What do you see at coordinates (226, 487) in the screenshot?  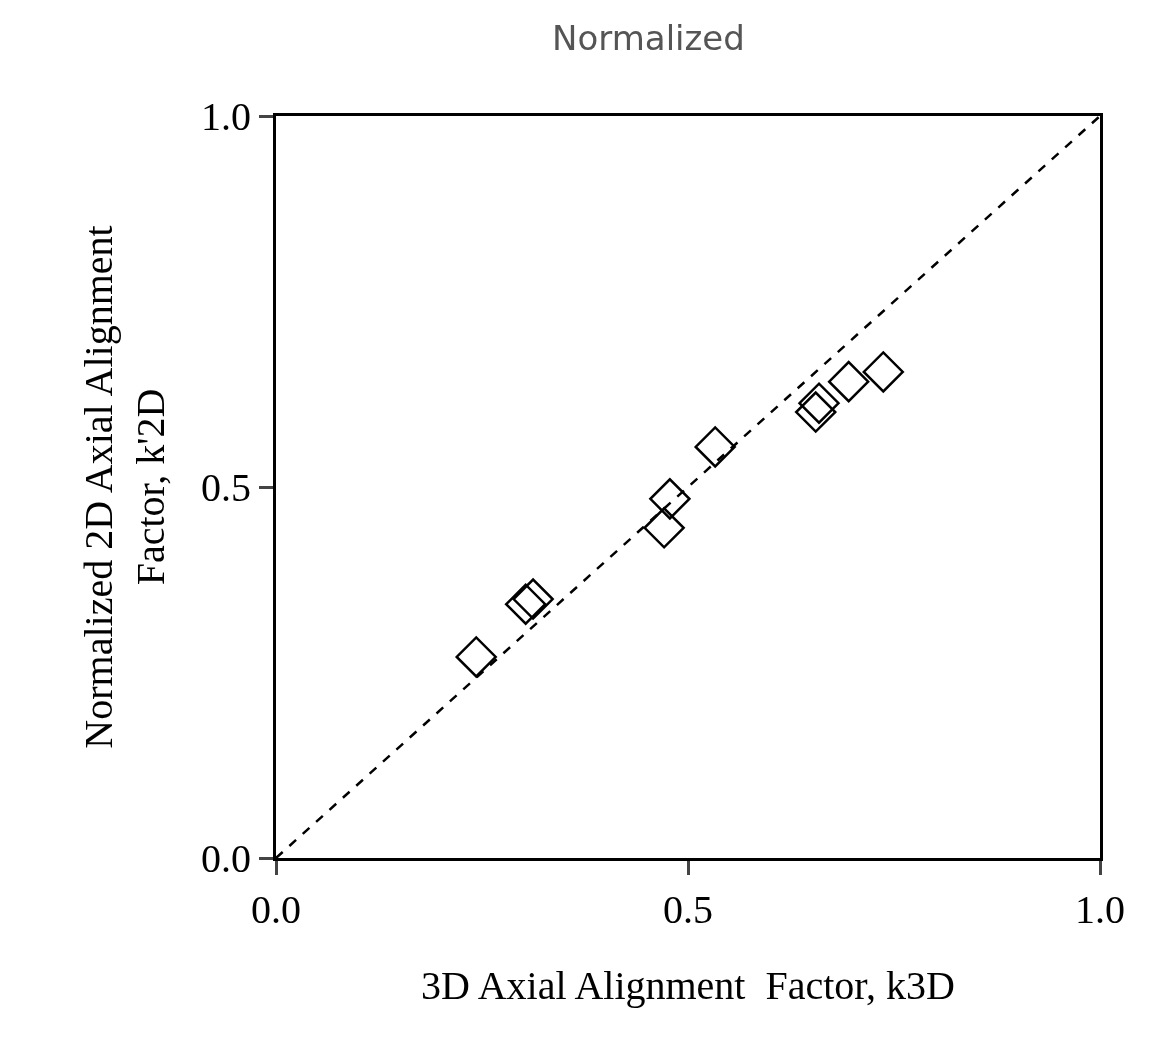 I see `y-tick-label: 0.5` at bounding box center [226, 487].